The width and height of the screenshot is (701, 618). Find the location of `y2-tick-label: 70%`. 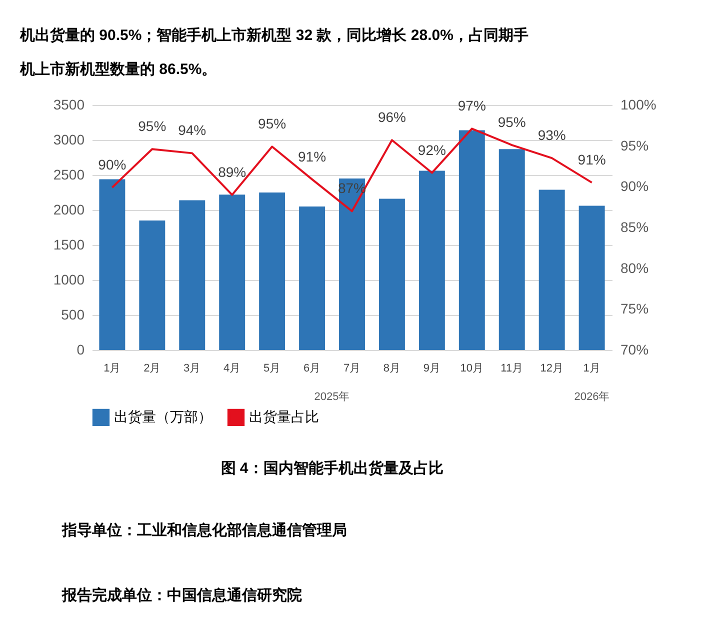

y2-tick-label: 70% is located at coordinates (634, 350).